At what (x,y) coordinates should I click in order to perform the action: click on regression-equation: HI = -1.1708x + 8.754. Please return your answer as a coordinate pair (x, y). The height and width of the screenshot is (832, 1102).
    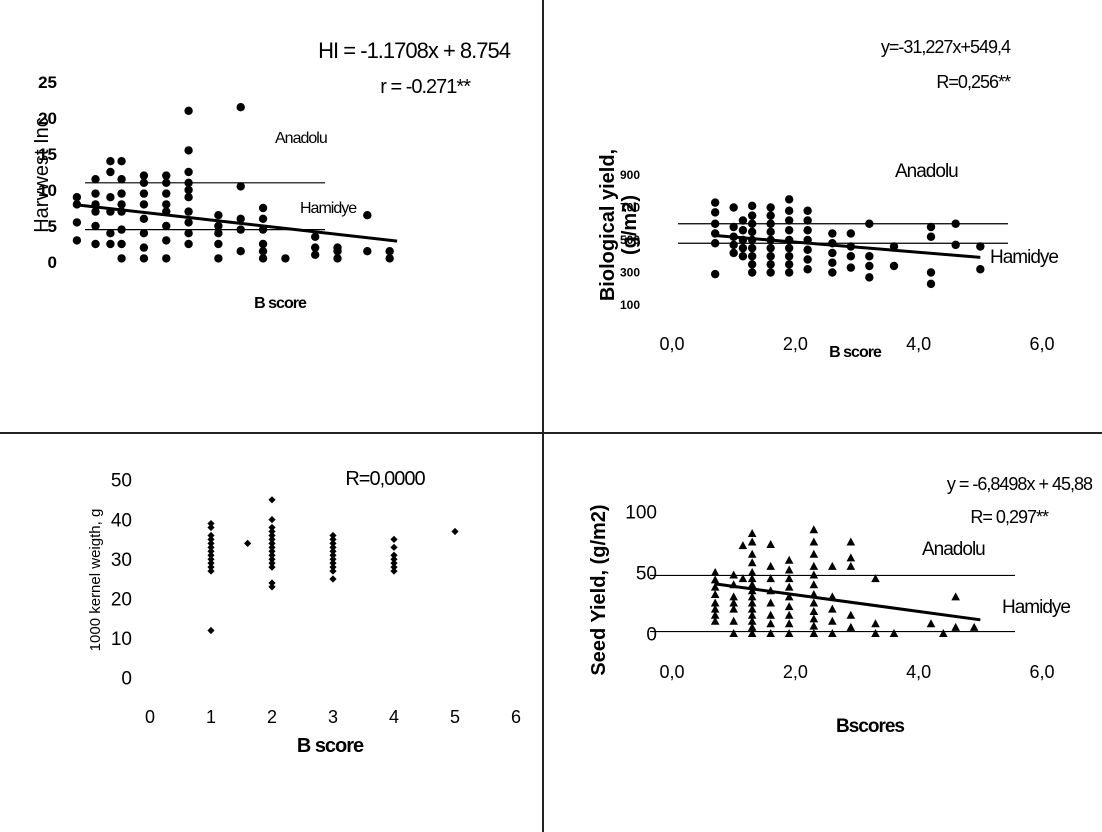
    Looking at the image, I should click on (414, 50).